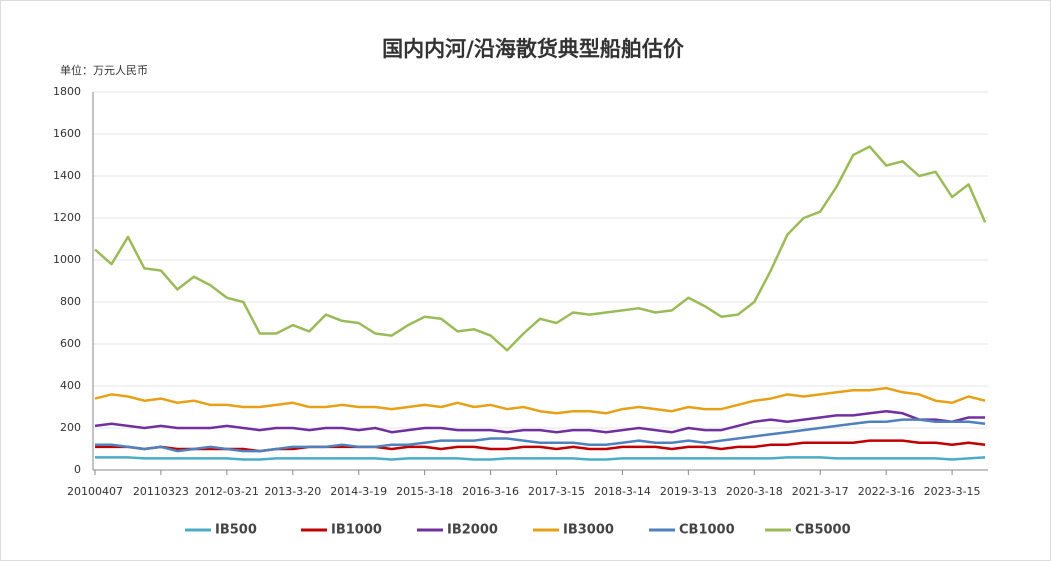 The image size is (1051, 561). Describe the element at coordinates (952, 491) in the screenshot. I see `x-tick-label: 2023-3-15` at that location.